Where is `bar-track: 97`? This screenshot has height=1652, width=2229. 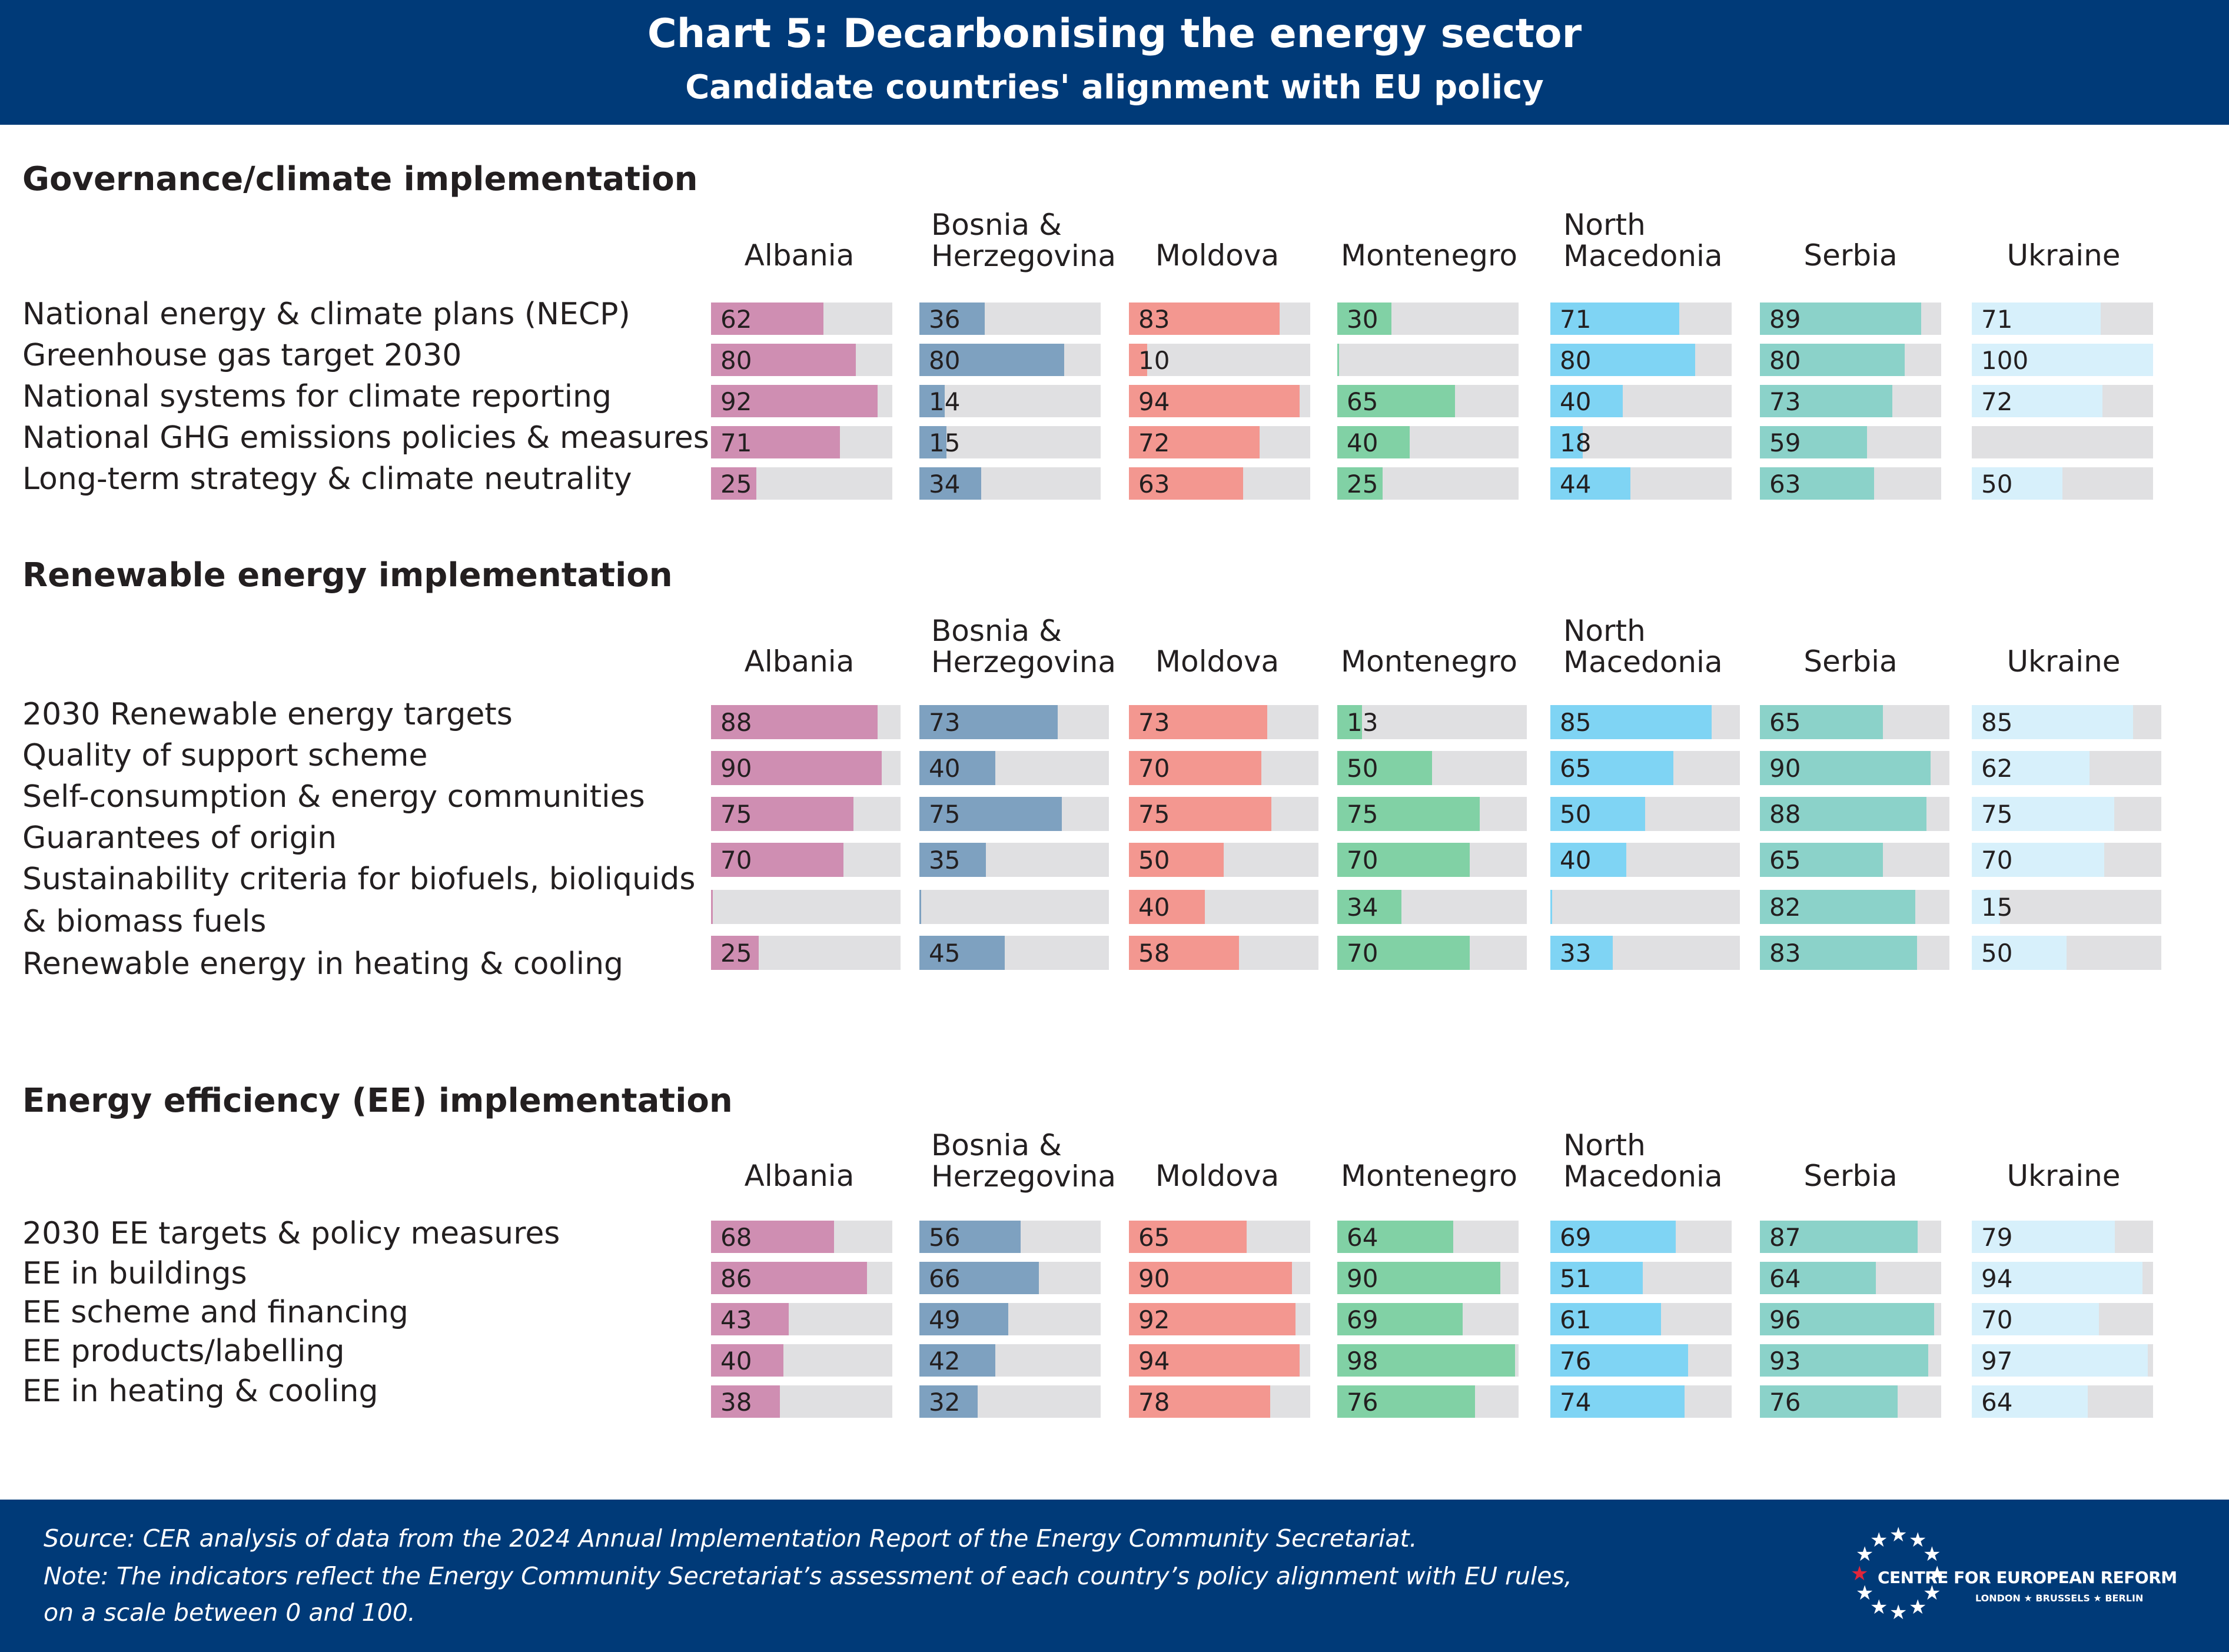 bar-track: 97 is located at coordinates (2062, 1360).